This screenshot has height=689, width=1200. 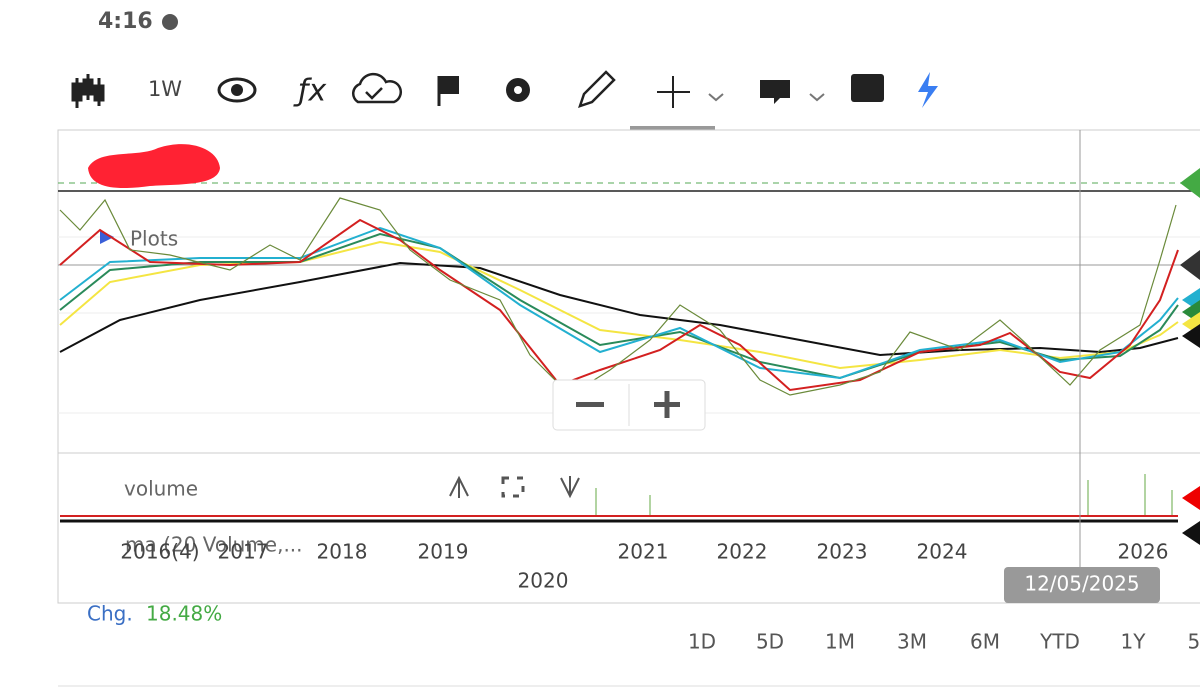 I want to click on move-down, so click(x=570, y=487).